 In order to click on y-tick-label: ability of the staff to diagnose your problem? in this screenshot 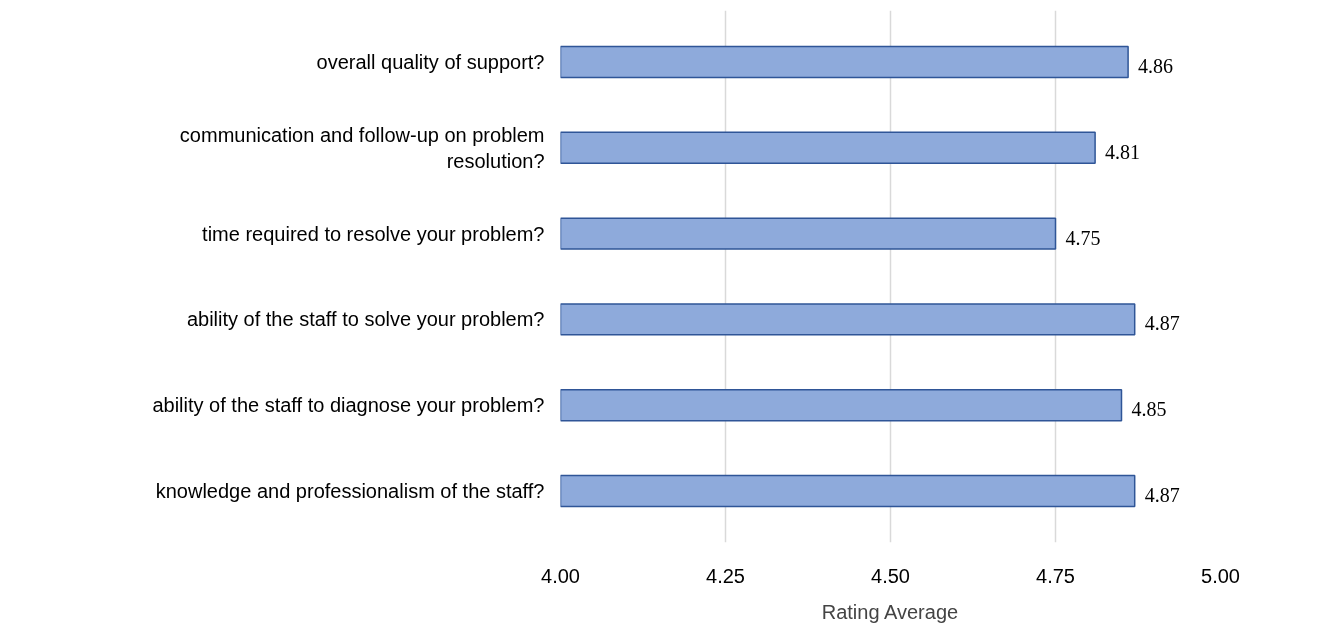, I will do `click(348, 405)`.